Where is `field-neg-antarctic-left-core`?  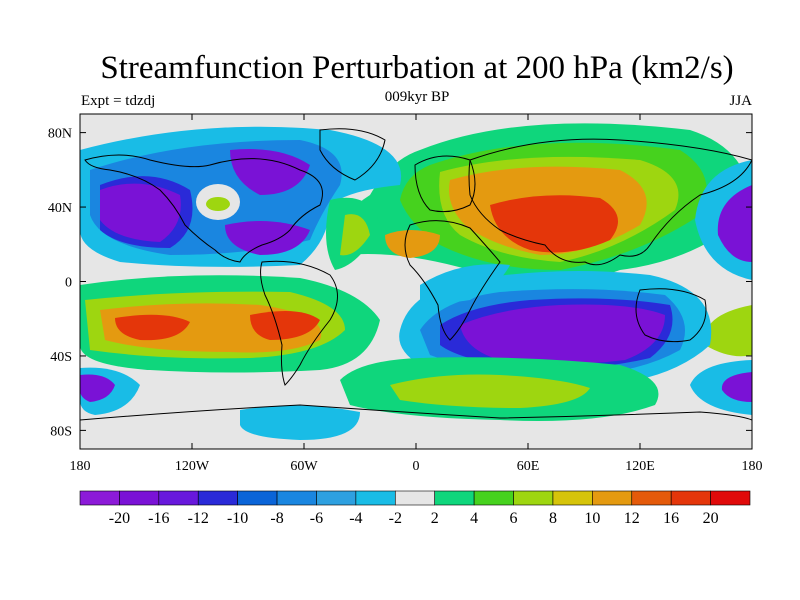
field-neg-antarctic-left-core is located at coordinates (97, 388).